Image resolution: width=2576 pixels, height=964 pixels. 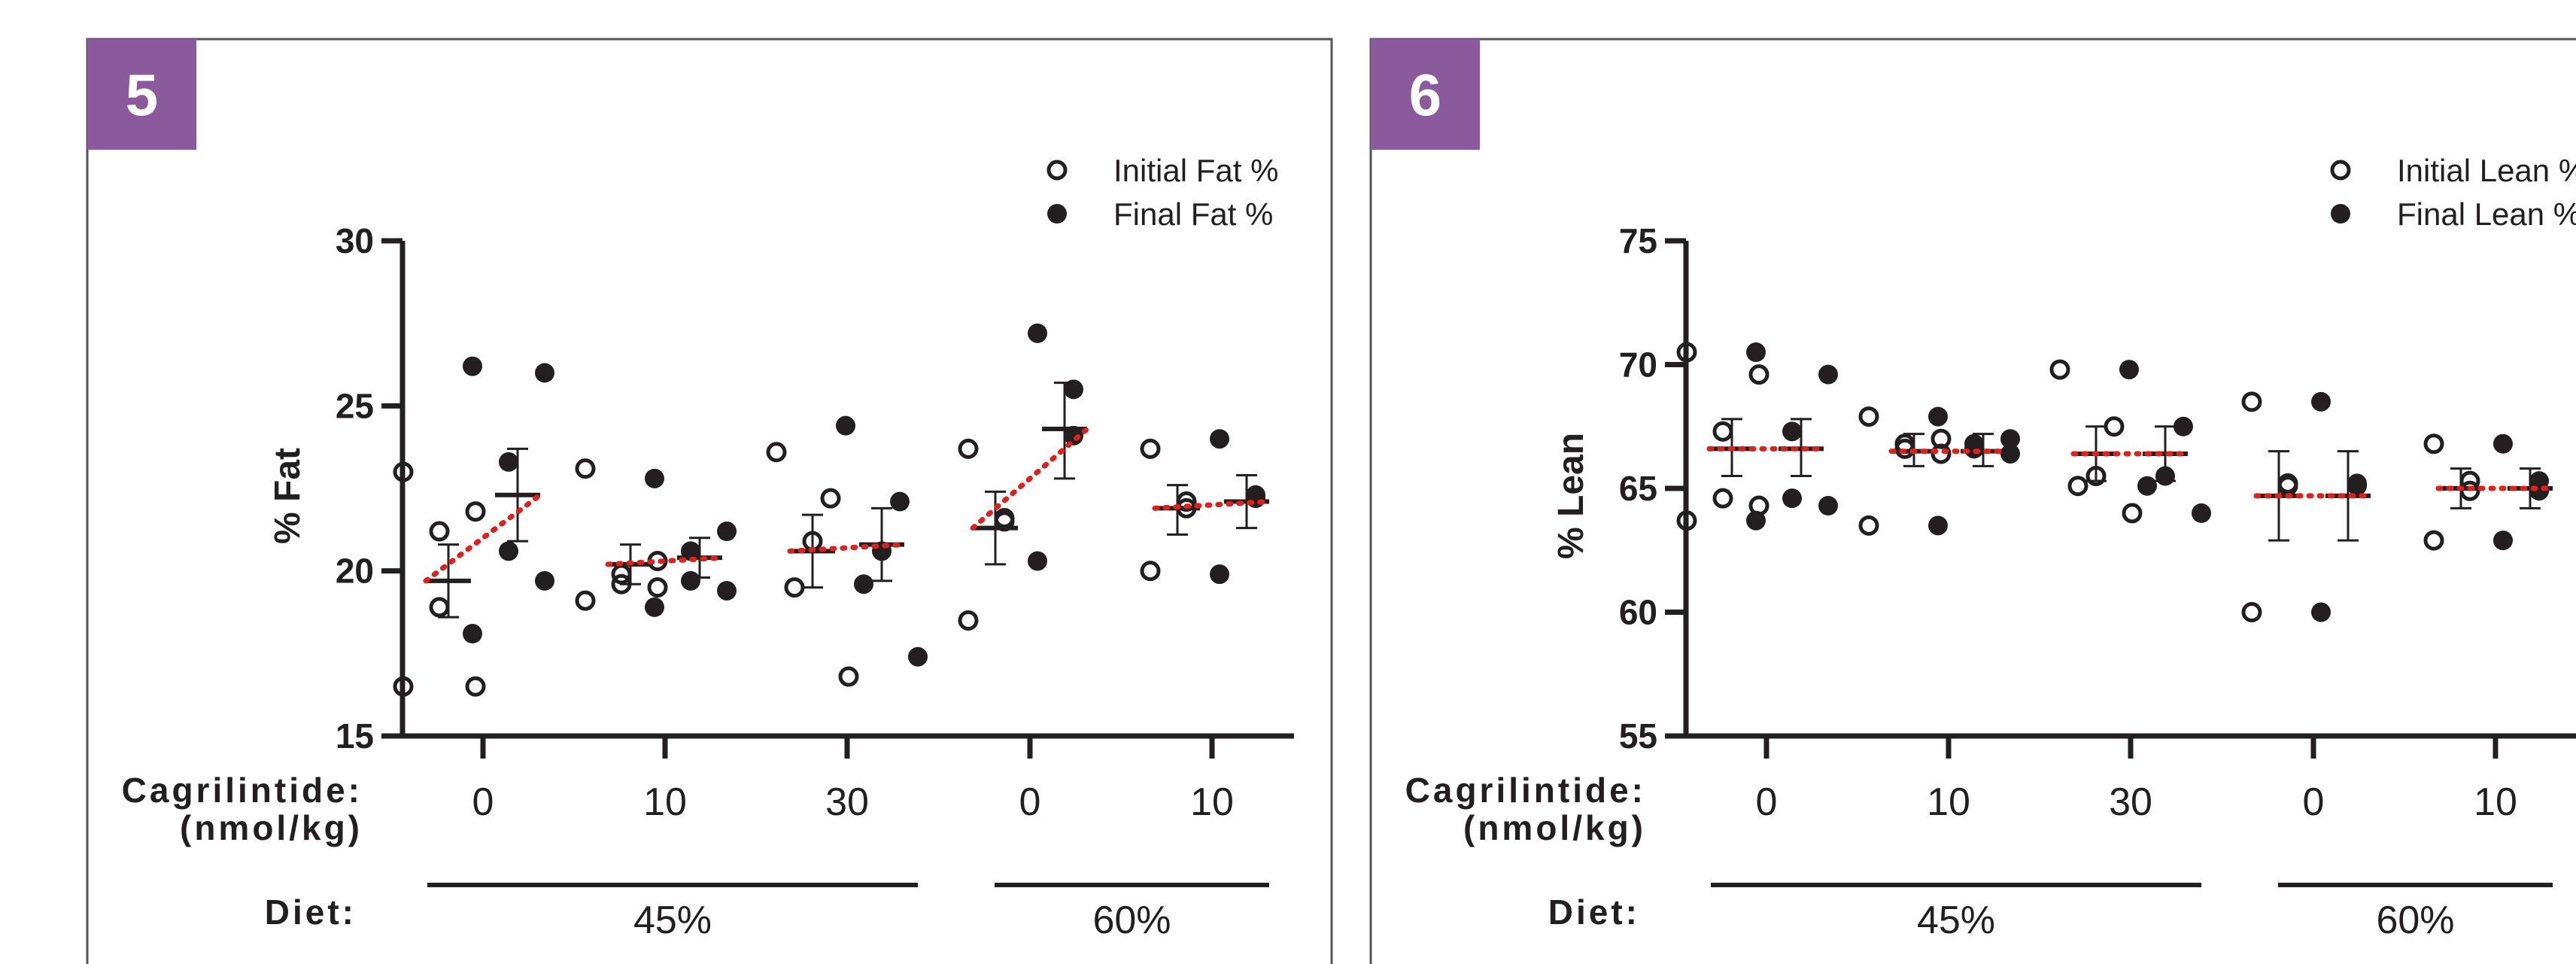 What do you see at coordinates (2487, 214) in the screenshot?
I see `legend-label-final: Final Lean %` at bounding box center [2487, 214].